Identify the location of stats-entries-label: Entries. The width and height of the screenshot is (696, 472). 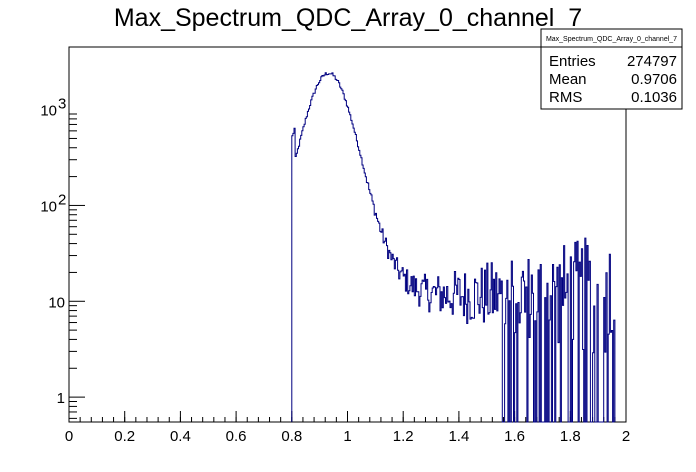
(572, 61).